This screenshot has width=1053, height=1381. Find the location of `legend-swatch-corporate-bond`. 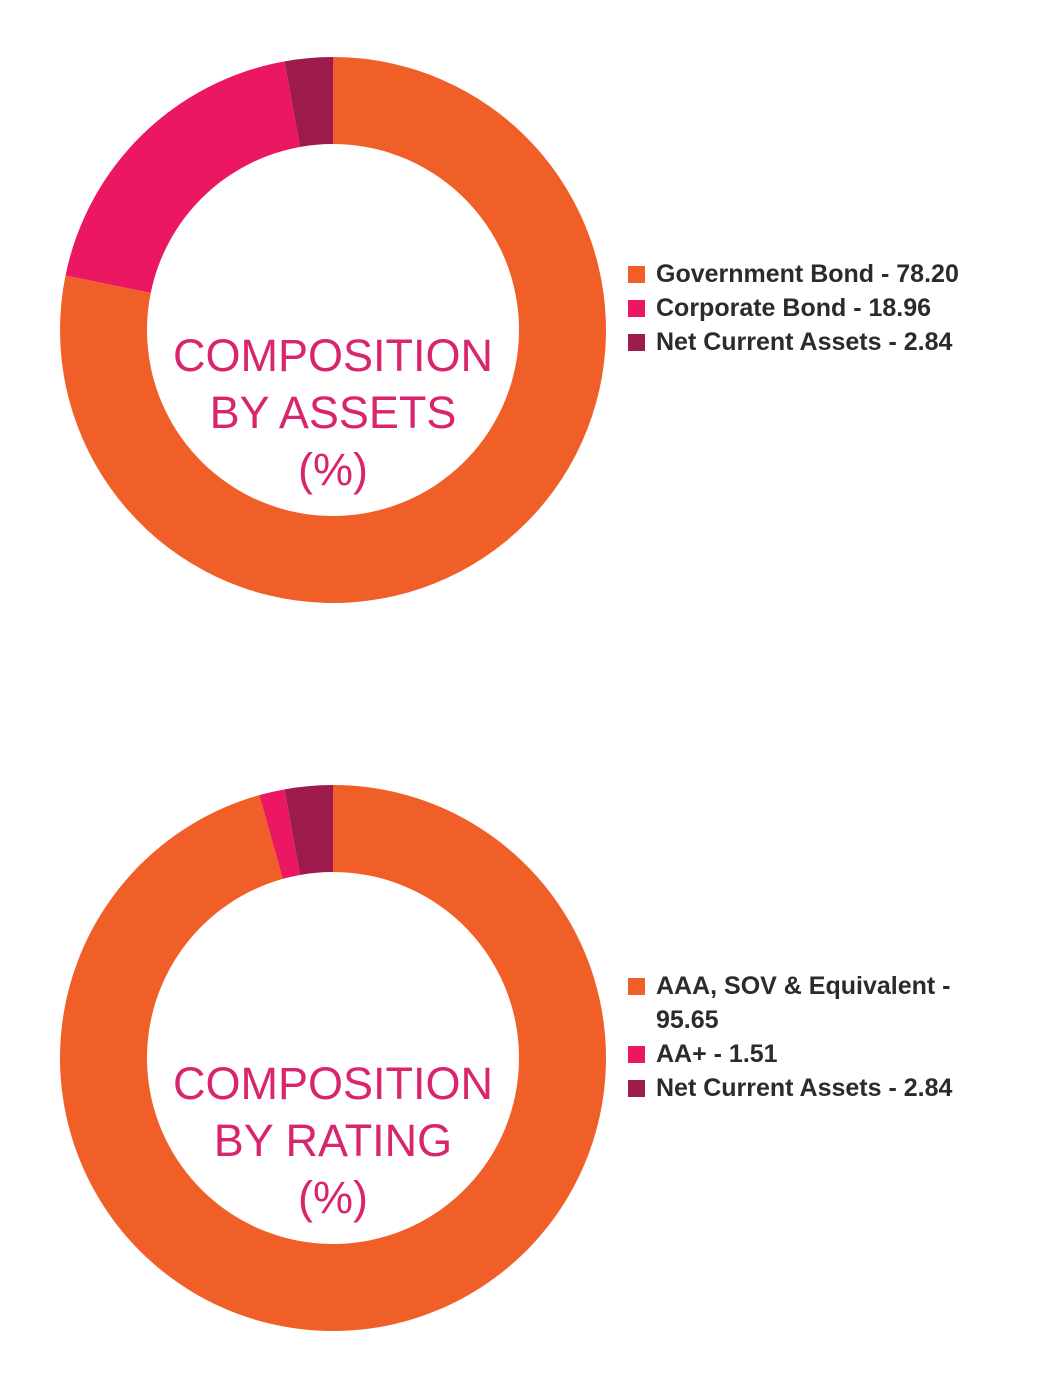

legend-swatch-corporate-bond is located at coordinates (636, 308).